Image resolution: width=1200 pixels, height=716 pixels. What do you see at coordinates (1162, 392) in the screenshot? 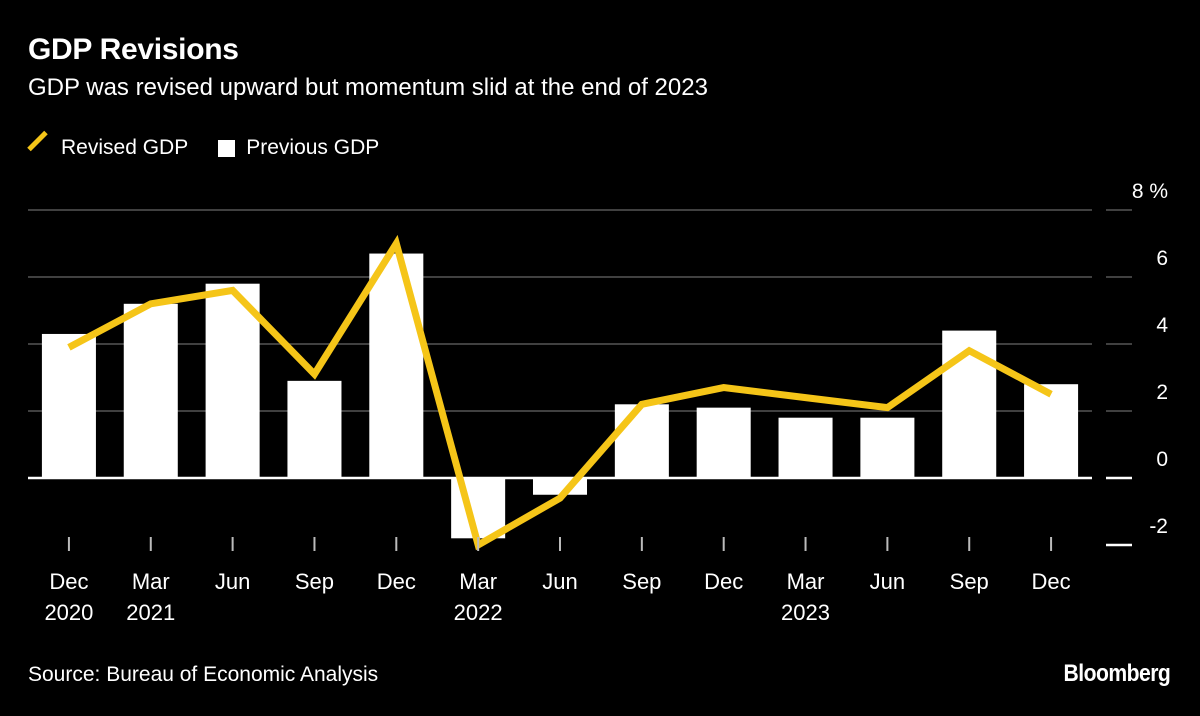
I see `y-tick-label: 2` at bounding box center [1162, 392].